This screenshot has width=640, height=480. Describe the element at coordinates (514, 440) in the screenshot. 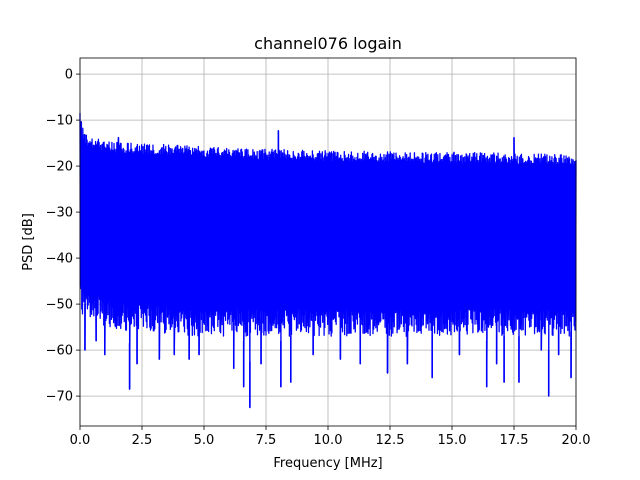

I see `x-tick-label: 17.5` at that location.